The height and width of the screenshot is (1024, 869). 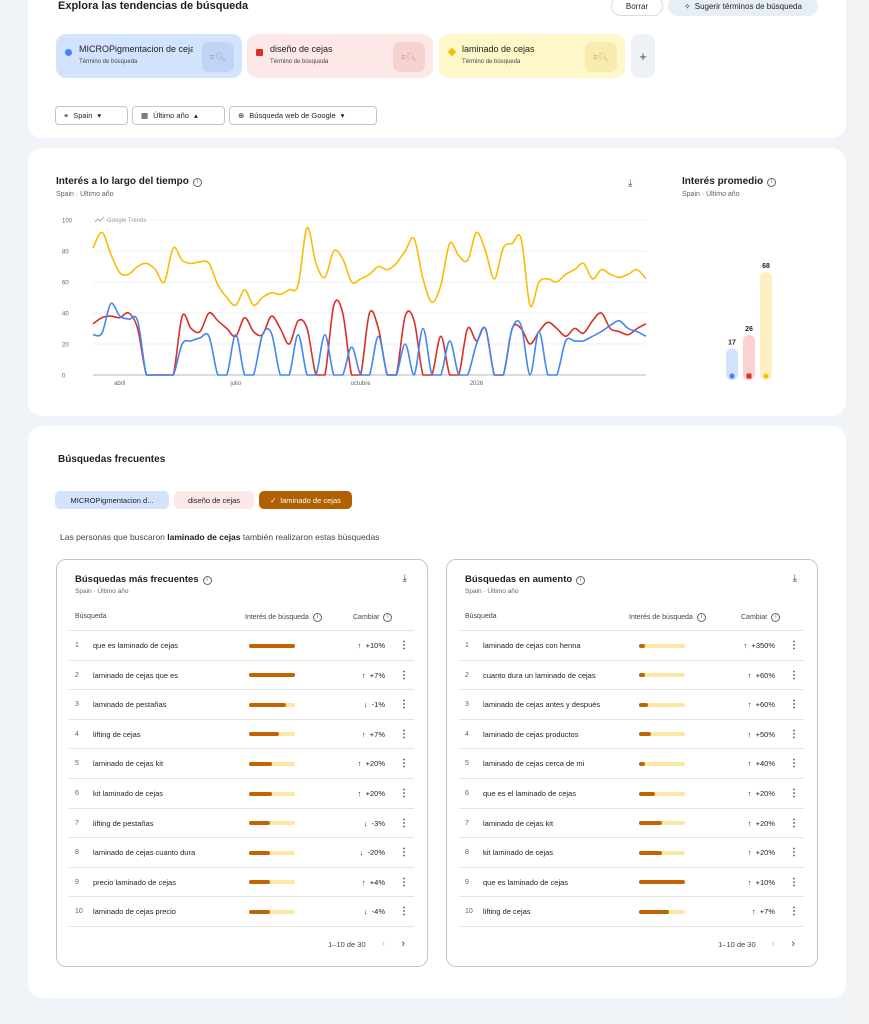 I want to click on table-row: 1 que es laminado de cejas ↑ +10% ⋮, so click(x=241, y=645).